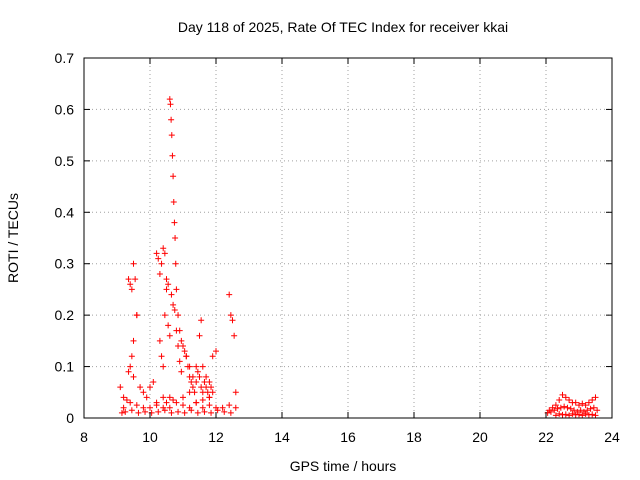 Image resolution: width=640 pixels, height=480 pixels. Describe the element at coordinates (348, 437) in the screenshot. I see `x-tick-label: 16` at that location.